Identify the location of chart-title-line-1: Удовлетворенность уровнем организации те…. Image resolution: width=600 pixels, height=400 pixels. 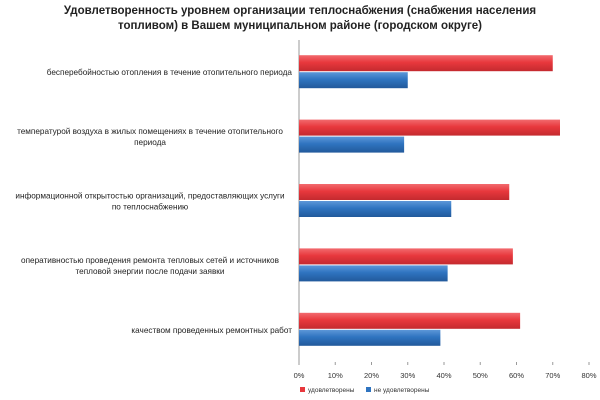
(300, 11).